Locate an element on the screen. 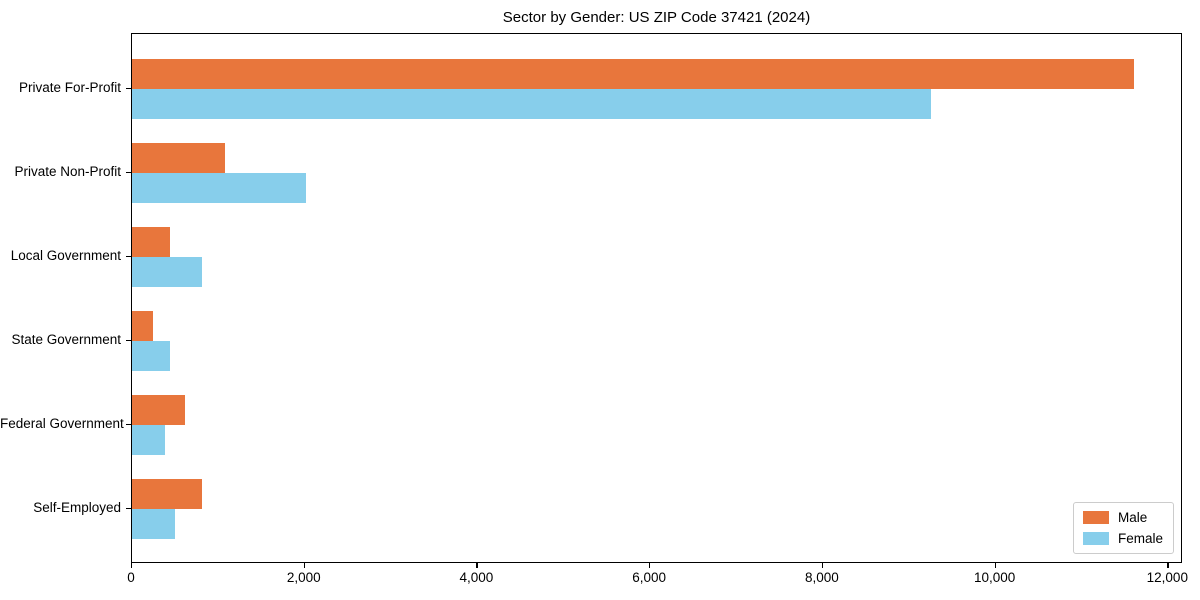 The image size is (1200, 600). y-axis-label: Federal Government is located at coordinates (62, 423).